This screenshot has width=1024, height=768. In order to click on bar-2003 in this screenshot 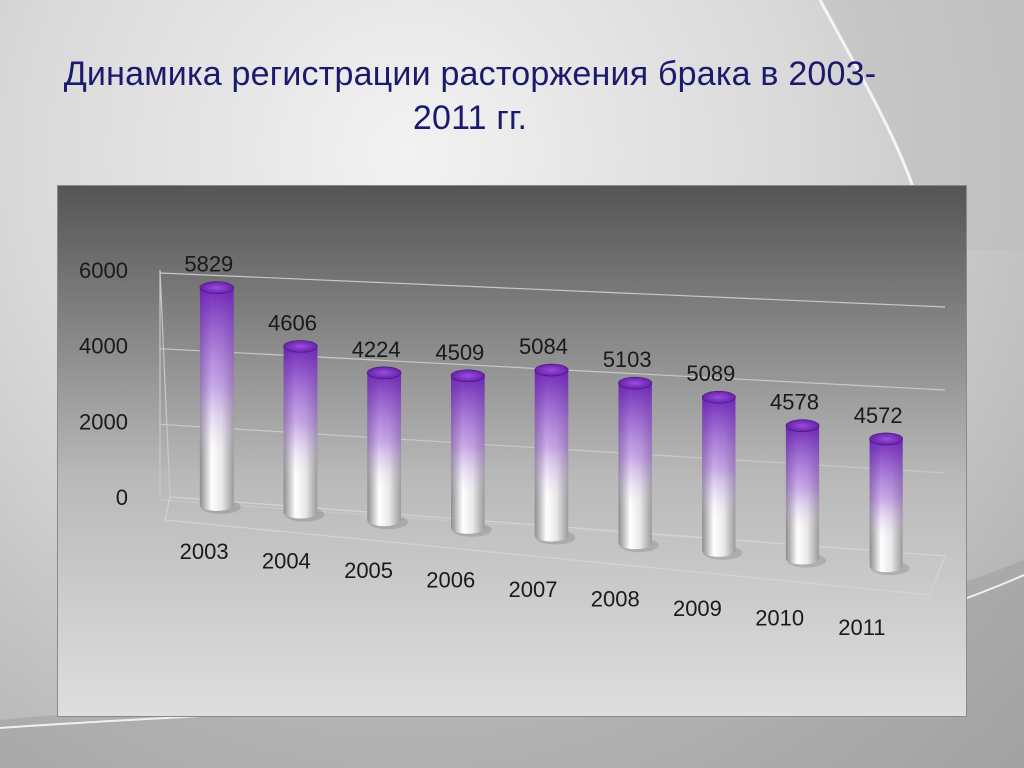, I will do `click(220, 397)`.